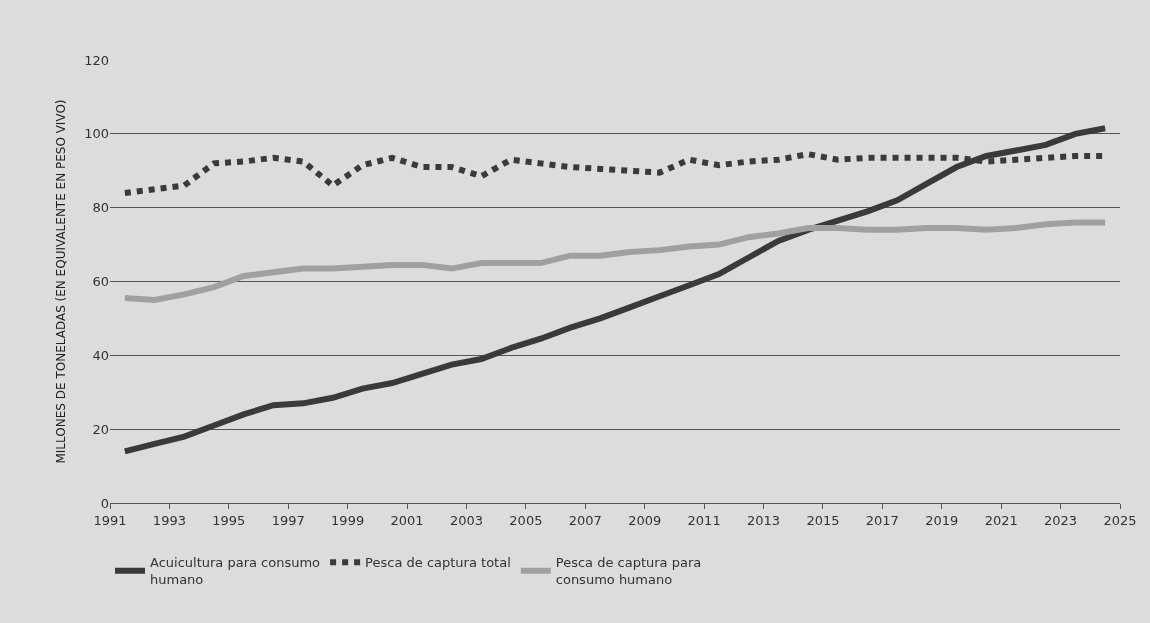  Describe the element at coordinates (288, 520) in the screenshot. I see `x-tick-label: 1997` at that location.